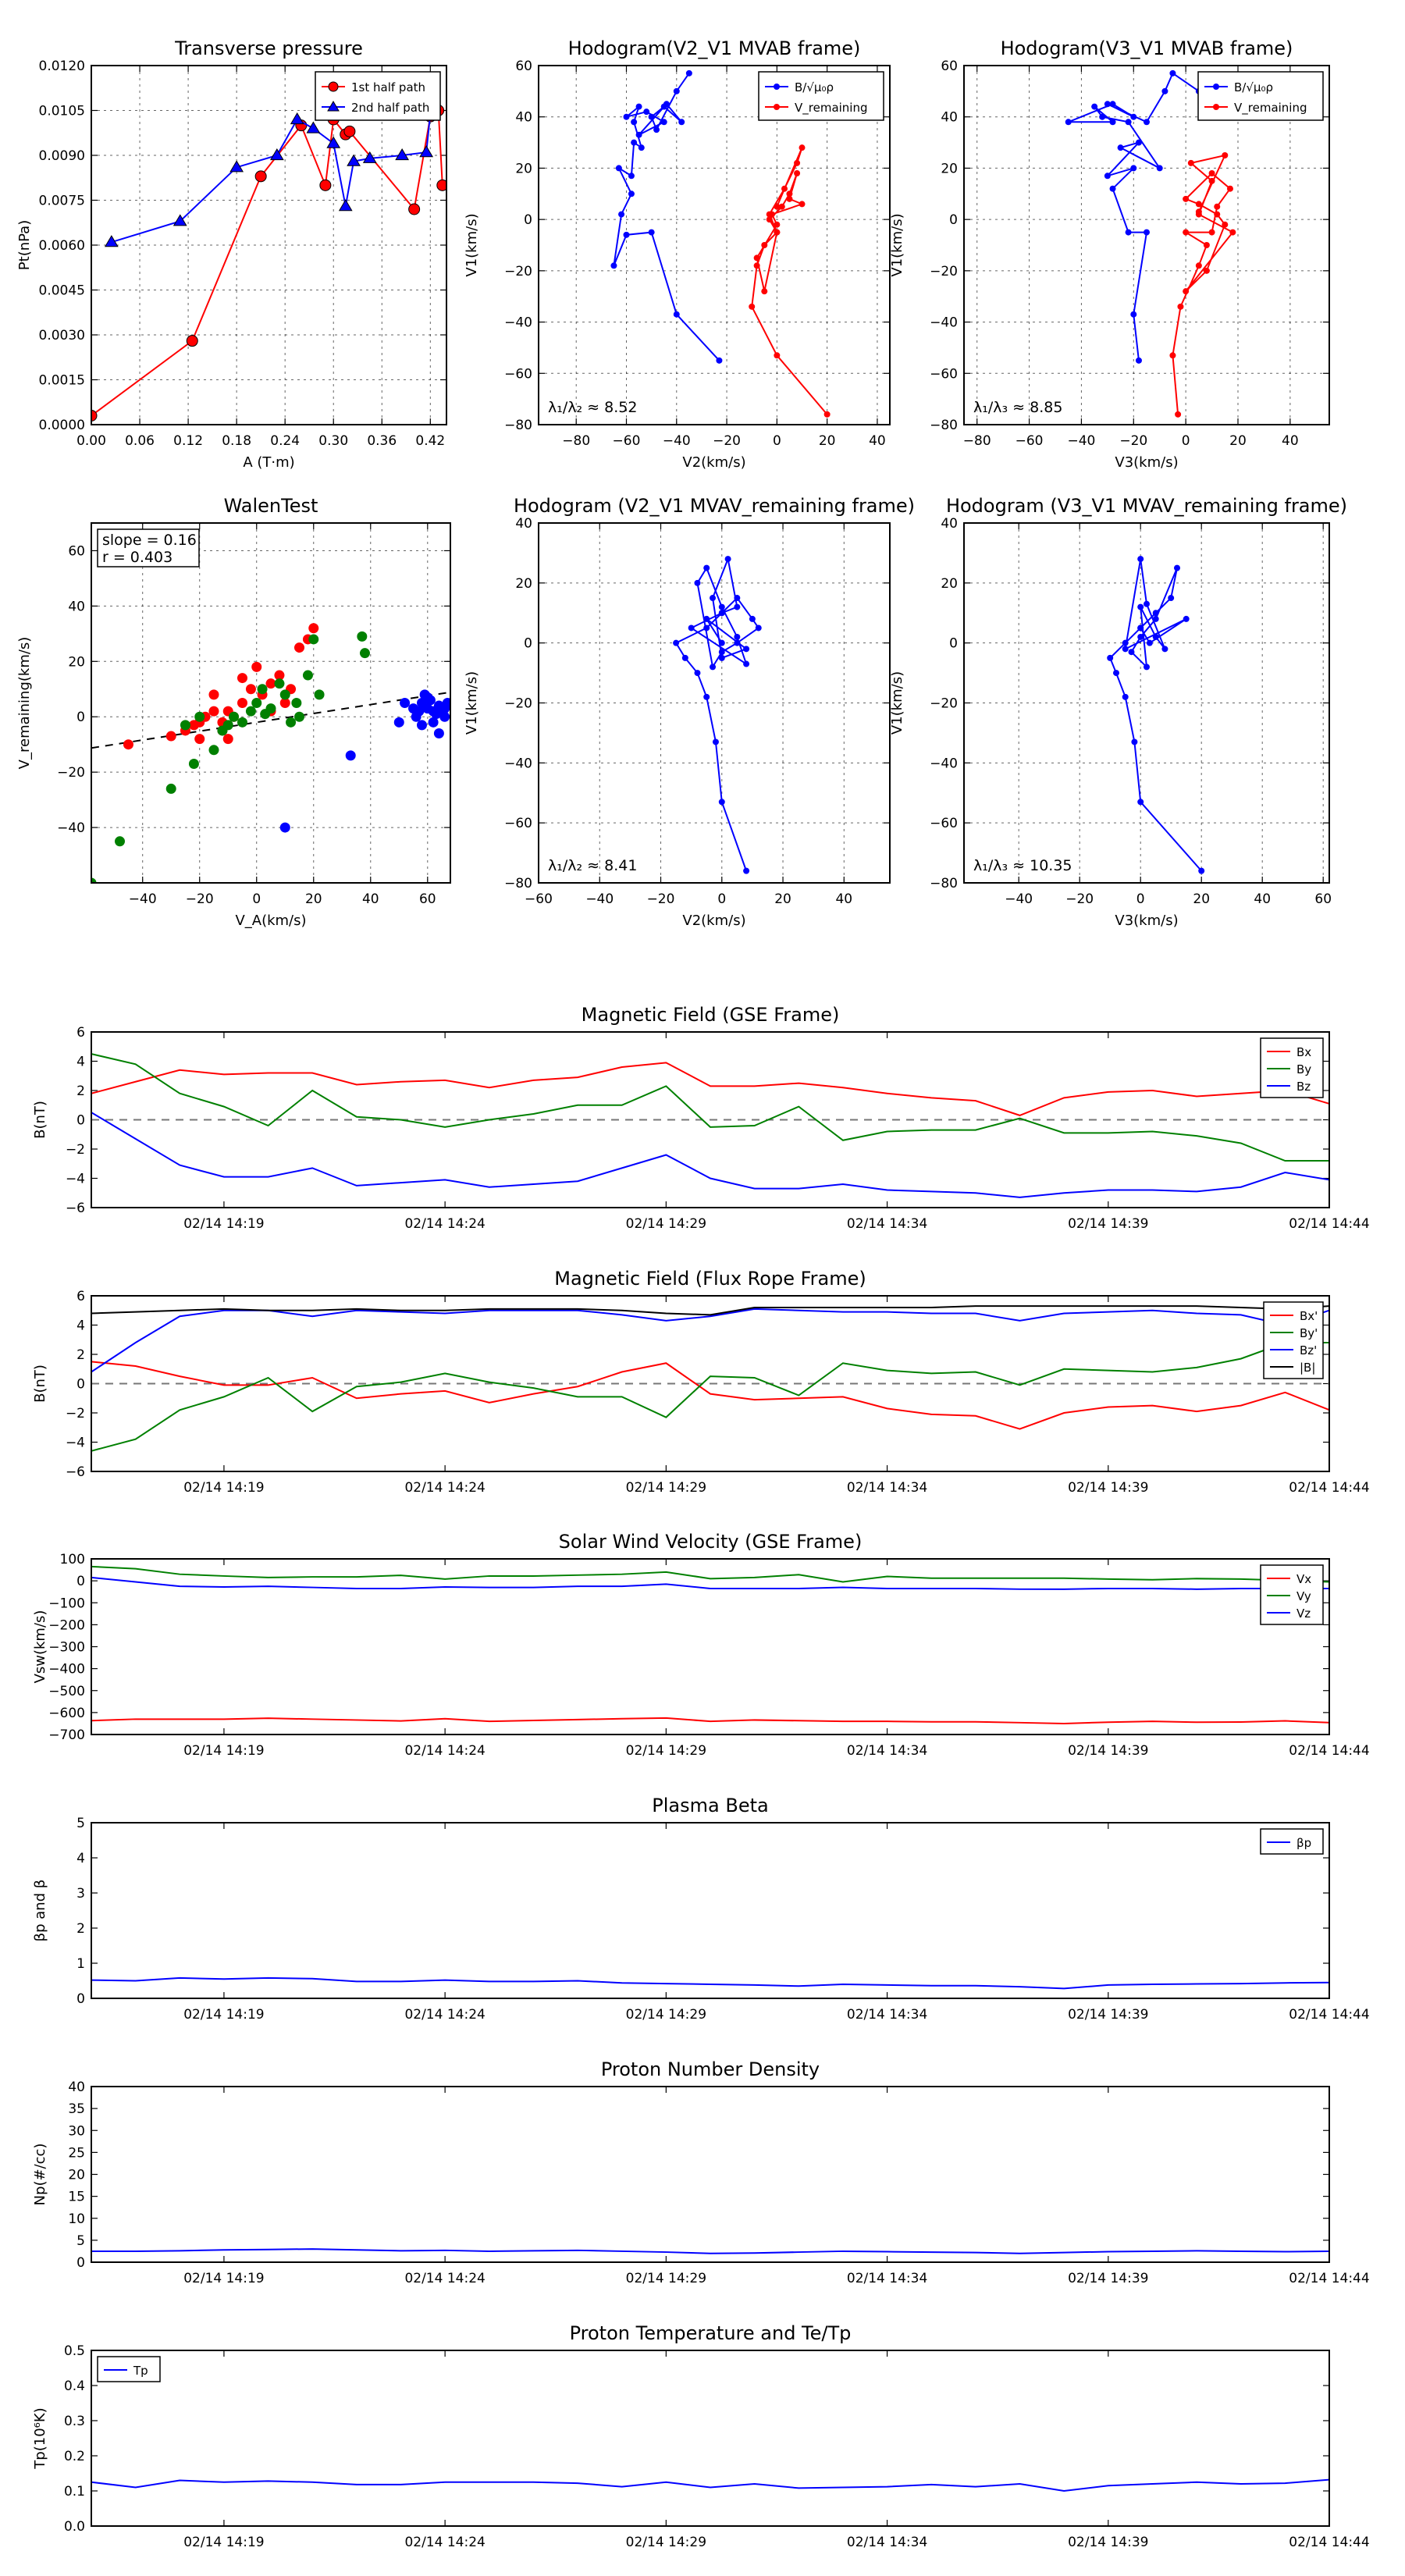 This screenshot has width=1405, height=2576. I want to click on y-tick-label: 15, so click(76, 2197).